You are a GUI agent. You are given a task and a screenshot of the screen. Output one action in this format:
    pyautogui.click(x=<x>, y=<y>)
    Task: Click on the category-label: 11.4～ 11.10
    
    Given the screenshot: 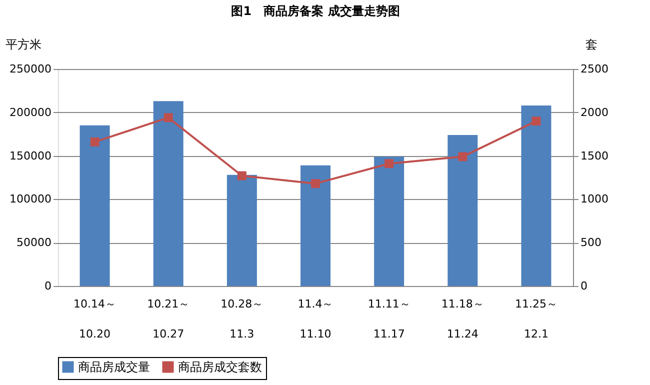 What is the action you would take?
    pyautogui.click(x=316, y=319)
    